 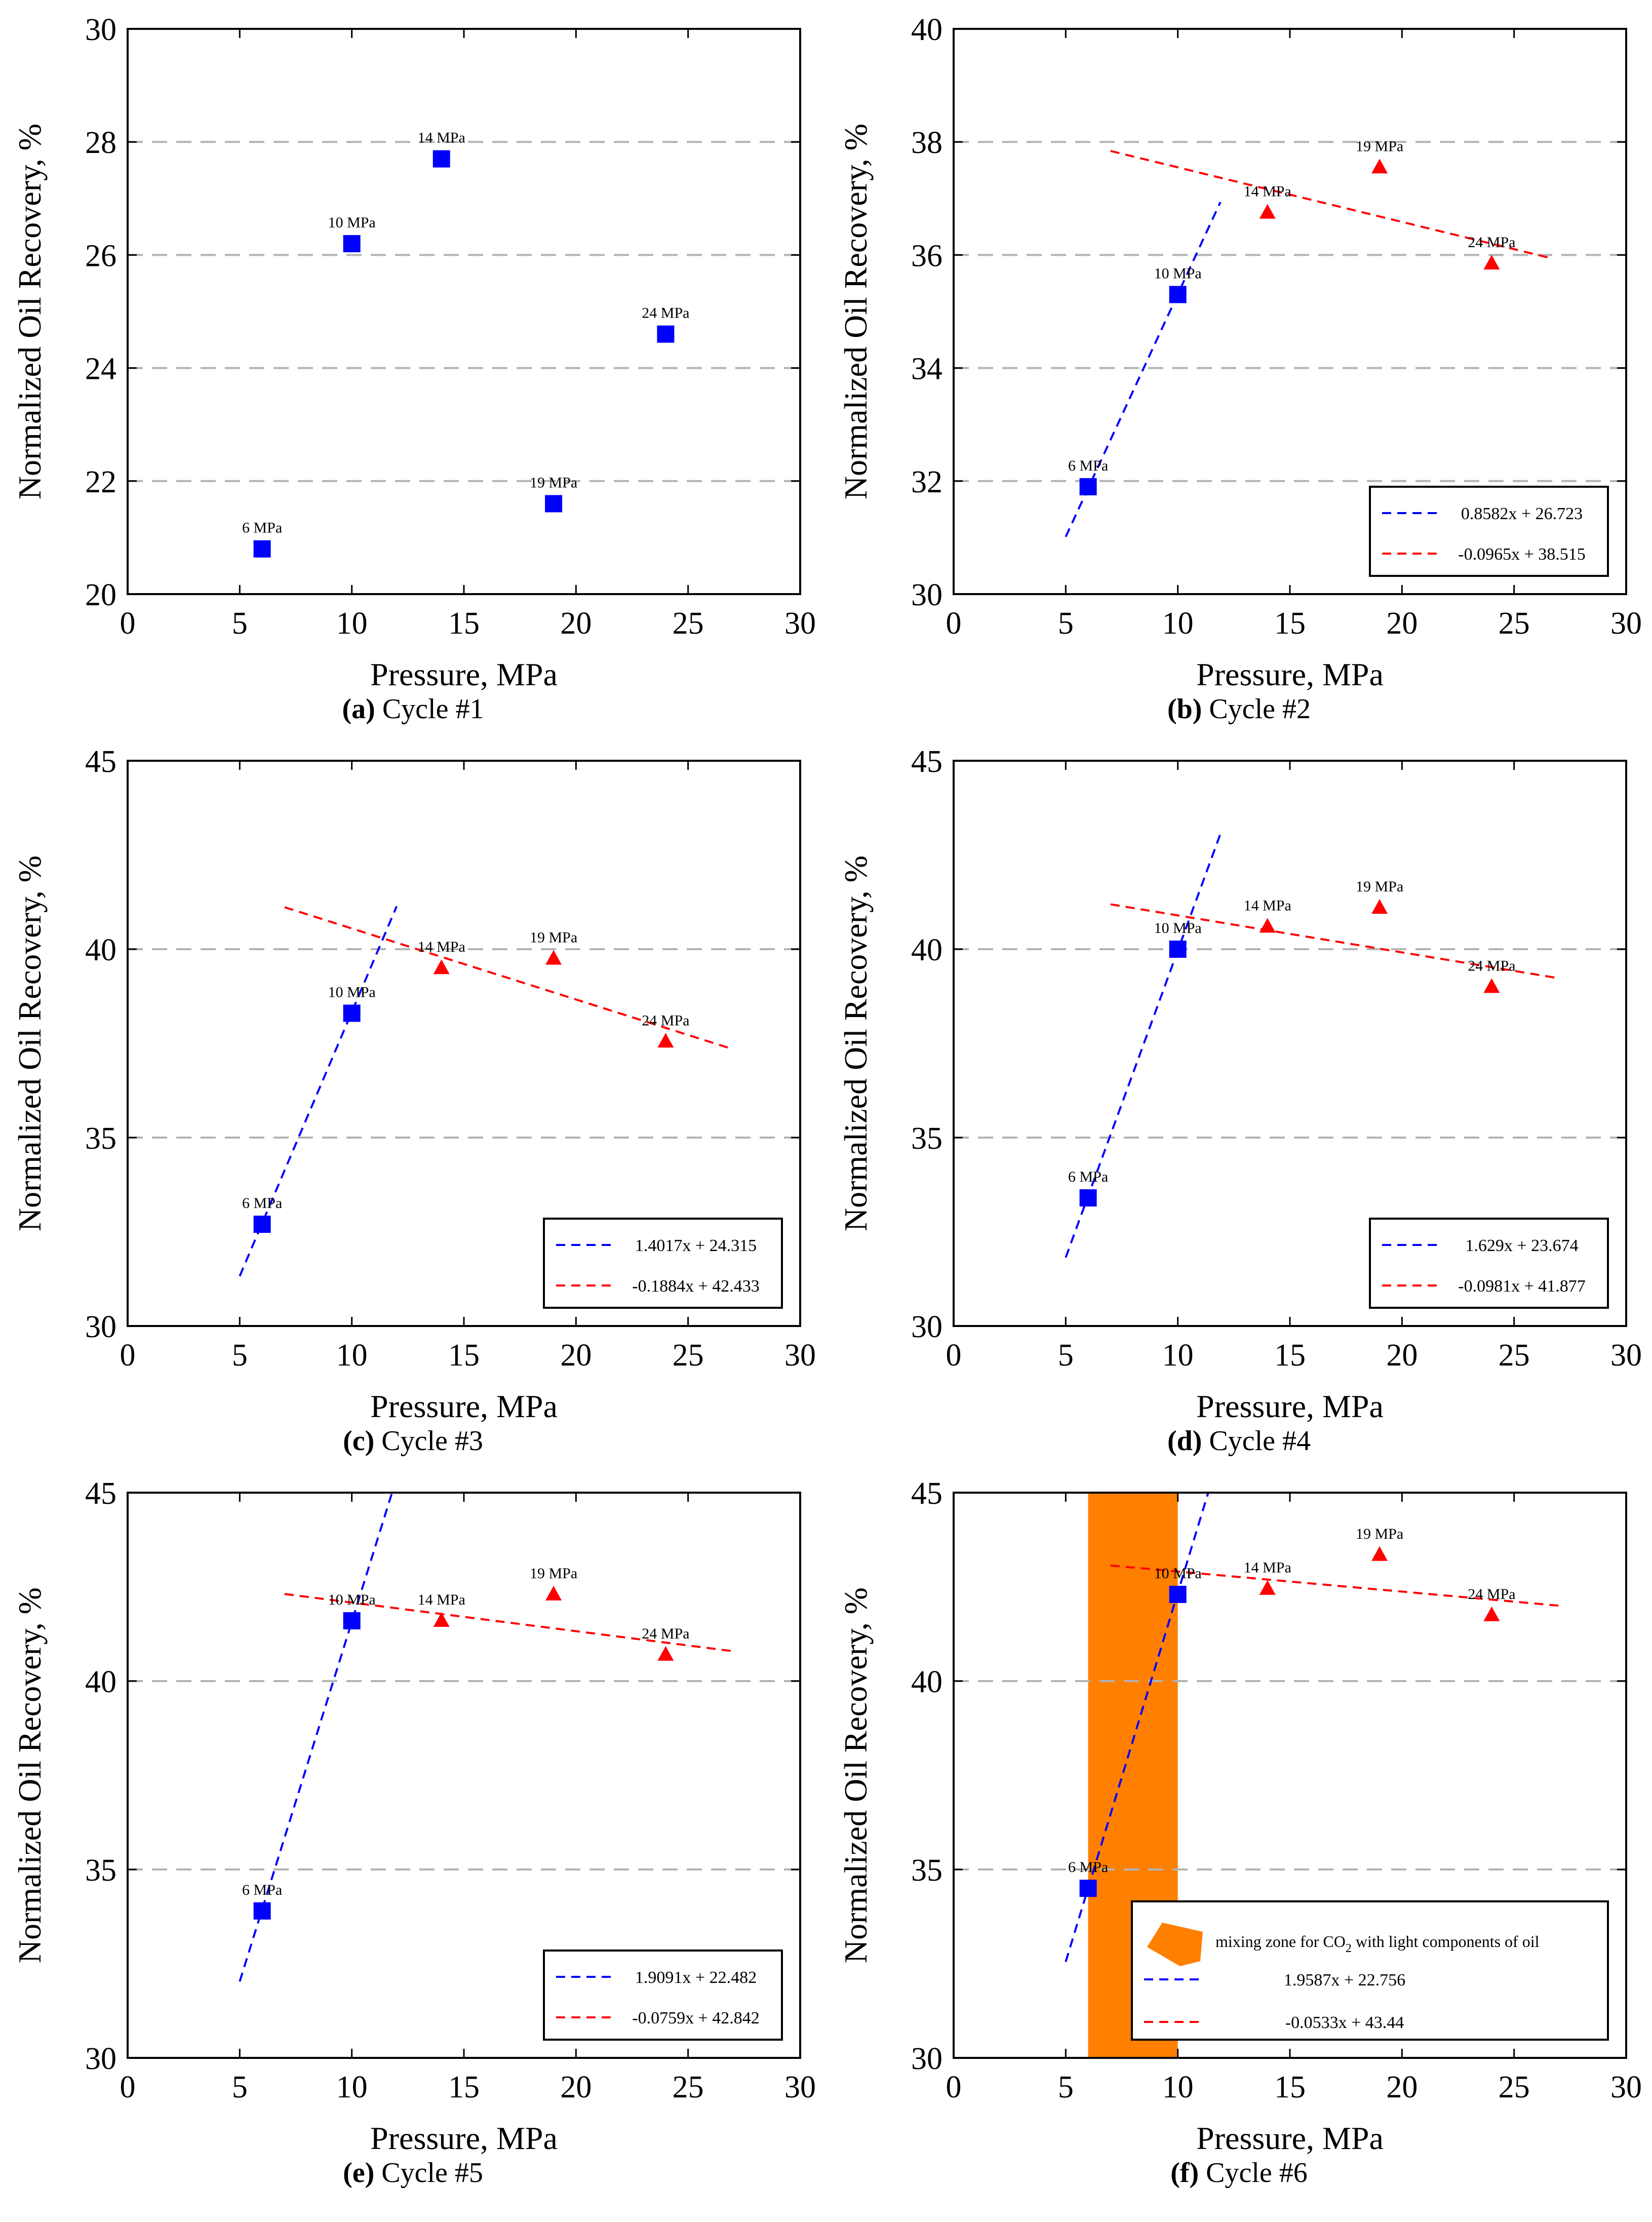 What do you see at coordinates (359, 709) in the screenshot?
I see `caption-a-letter: (a)` at bounding box center [359, 709].